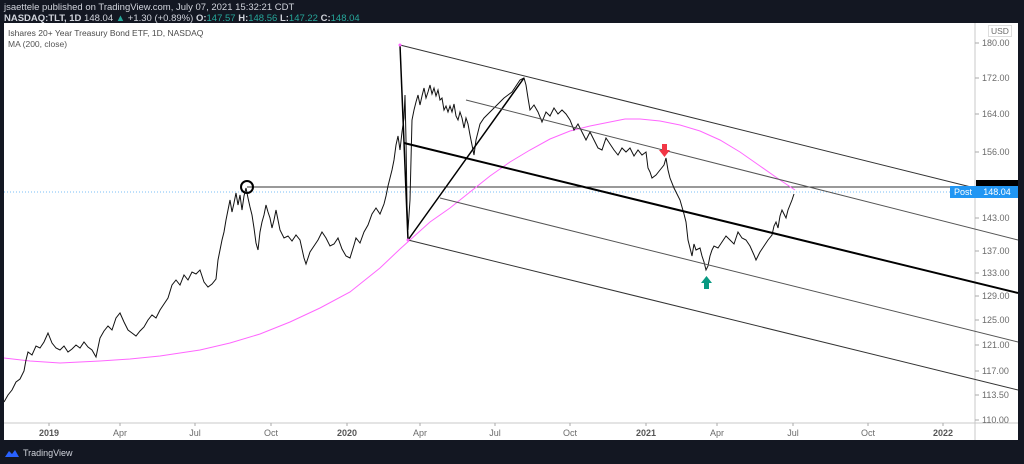 Image resolution: width=1024 pixels, height=464 pixels. What do you see at coordinates (160, 18) in the screenshot?
I see `price-change: +1.30 (+0.89%)` at bounding box center [160, 18].